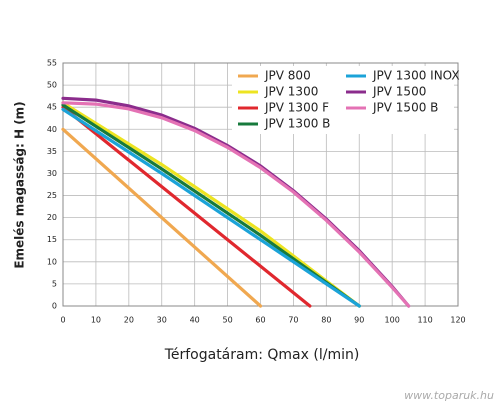  What do you see at coordinates (343, 100) in the screenshot?
I see `legend-box` at bounding box center [343, 100].